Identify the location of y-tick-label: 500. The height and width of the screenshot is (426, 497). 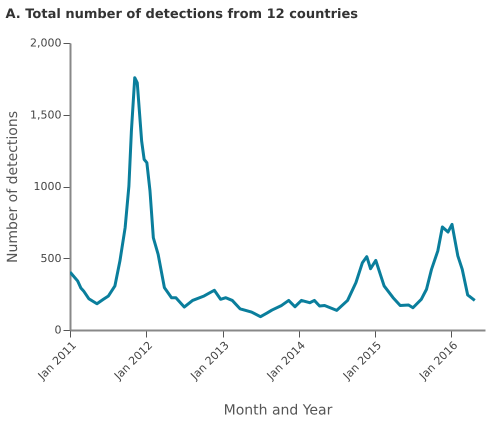
(51, 258).